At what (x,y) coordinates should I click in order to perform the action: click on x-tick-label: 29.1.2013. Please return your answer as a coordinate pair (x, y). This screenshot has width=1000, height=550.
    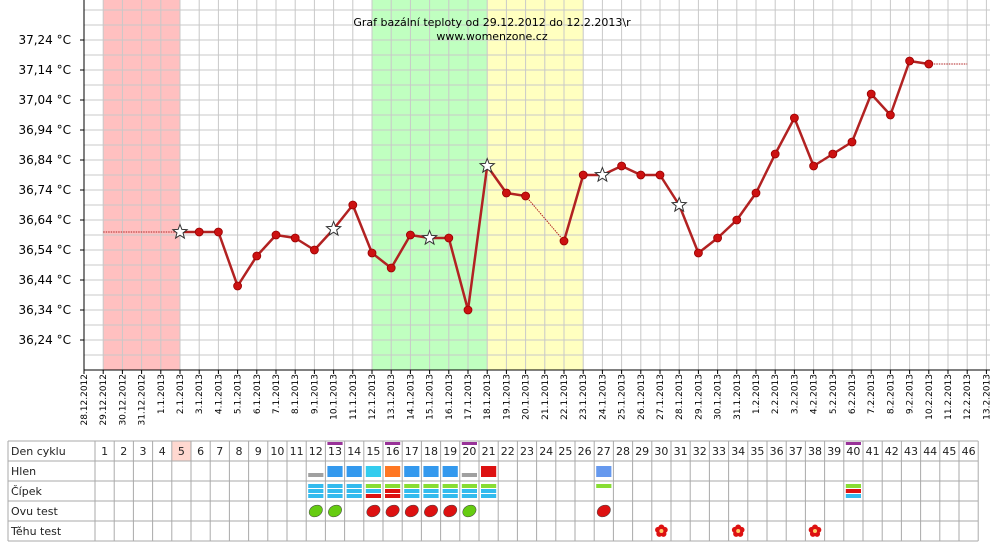
    Looking at the image, I should click on (699, 397).